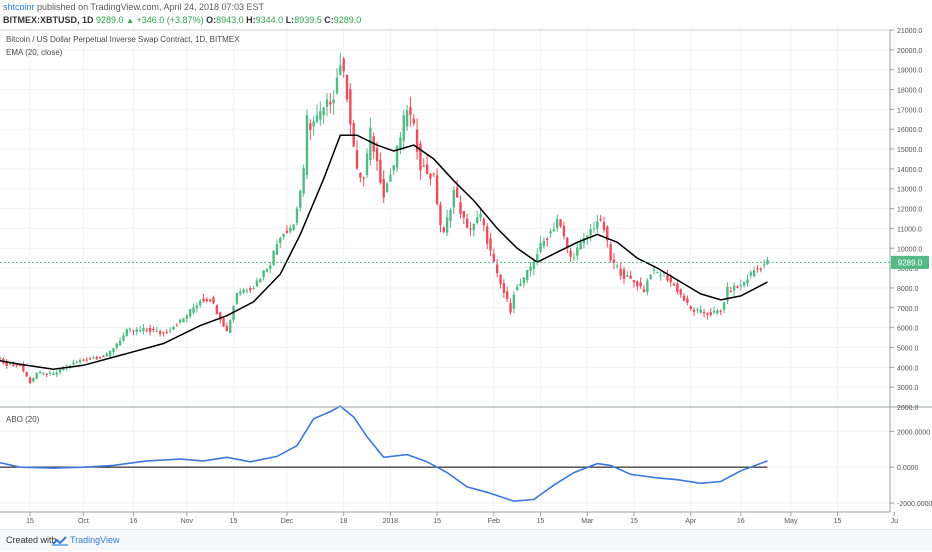 This screenshot has height=552, width=932. What do you see at coordinates (95, 540) in the screenshot?
I see `tradingview-brand-link: TradingView` at bounding box center [95, 540].